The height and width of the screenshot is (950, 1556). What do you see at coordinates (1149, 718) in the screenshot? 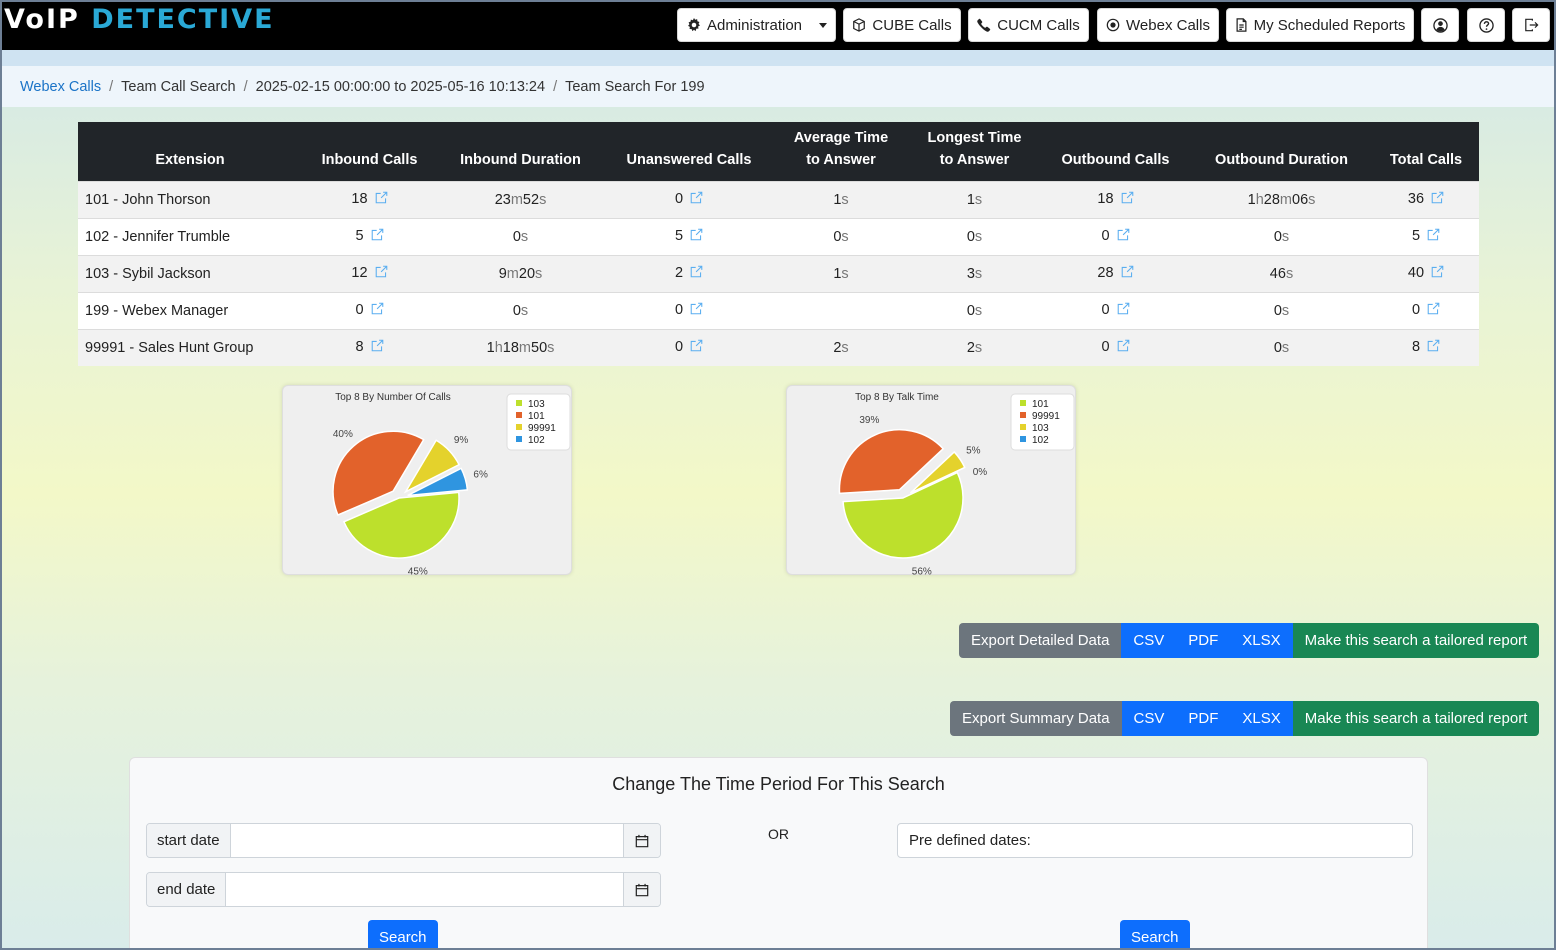
I see `export-summary-csv-button: CSV` at bounding box center [1149, 718].